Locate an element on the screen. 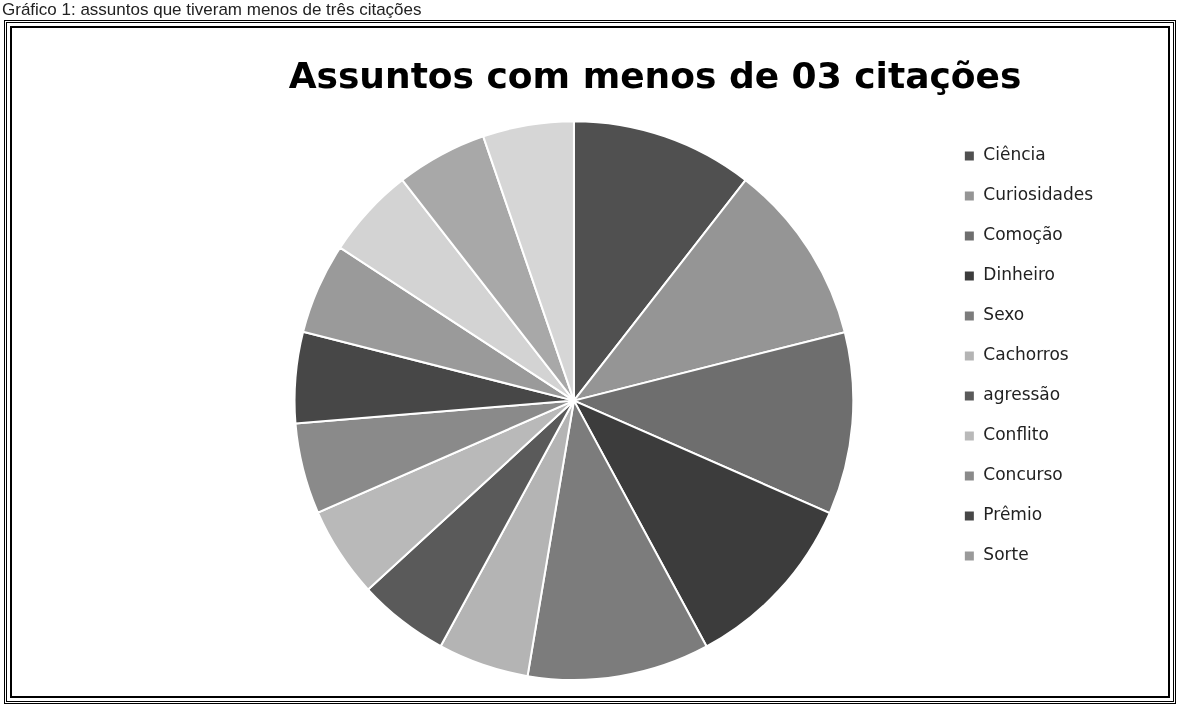  legend-label: agressão is located at coordinates (1022, 394).